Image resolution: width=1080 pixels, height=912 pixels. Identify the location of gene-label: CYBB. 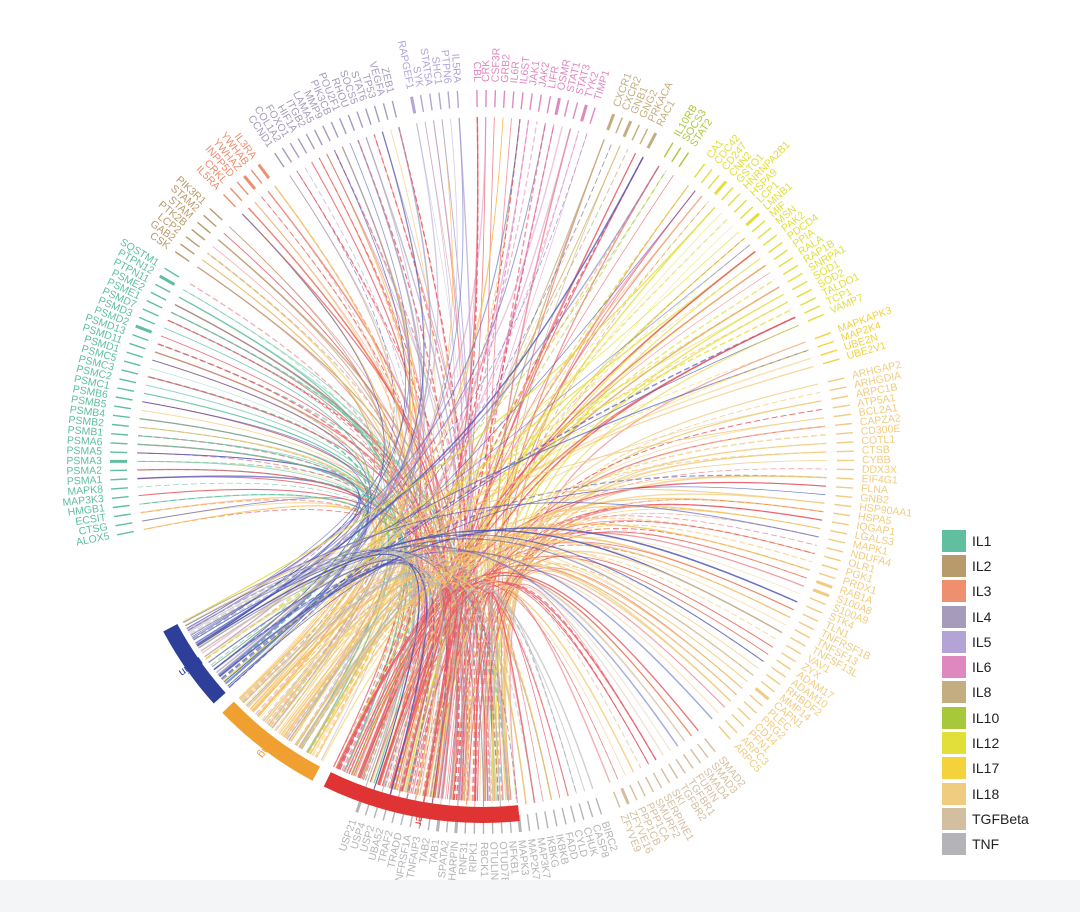
(876, 460).